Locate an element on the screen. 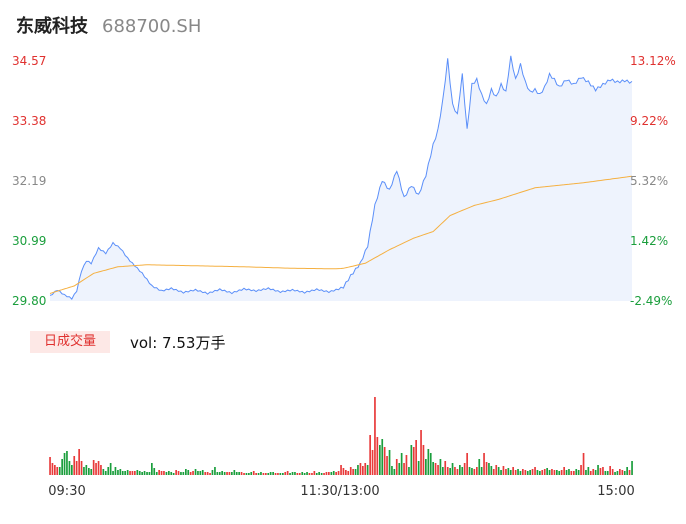  stock-name: 东威科技 is located at coordinates (52, 26).